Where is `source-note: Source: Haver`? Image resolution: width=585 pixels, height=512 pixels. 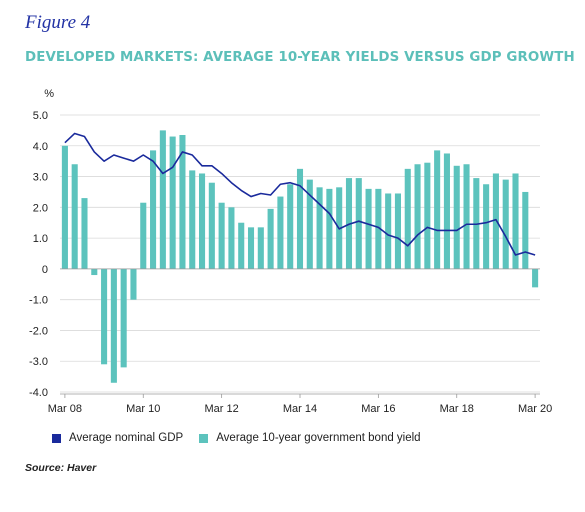 source-note: Source: Haver is located at coordinates (61, 468).